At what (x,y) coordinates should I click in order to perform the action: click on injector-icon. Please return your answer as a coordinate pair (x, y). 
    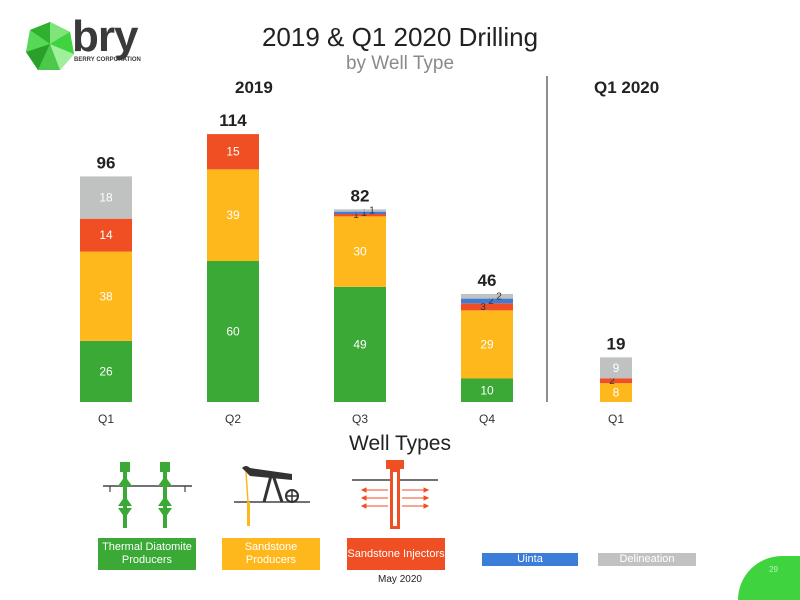
    Looking at the image, I should click on (395, 494).